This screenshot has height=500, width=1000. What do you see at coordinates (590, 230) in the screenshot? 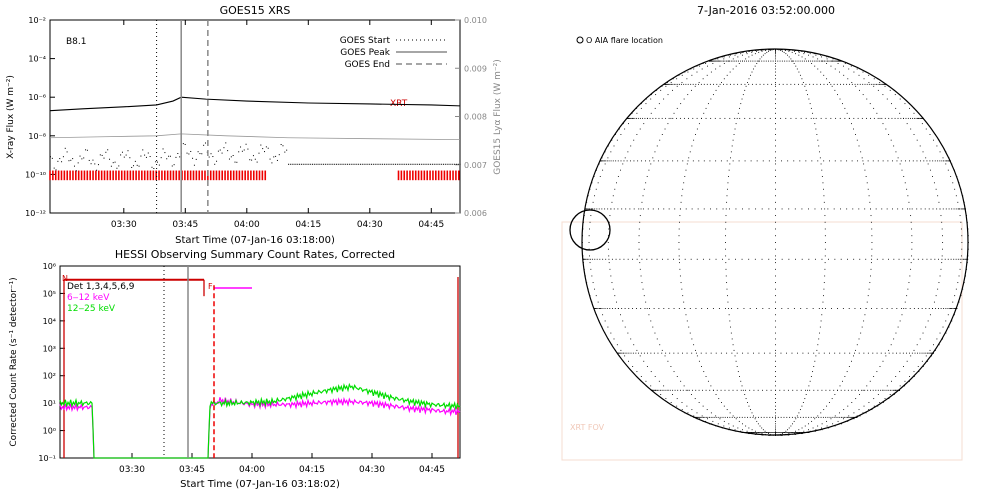
I see `aia-flare-location-marker` at bounding box center [590, 230].